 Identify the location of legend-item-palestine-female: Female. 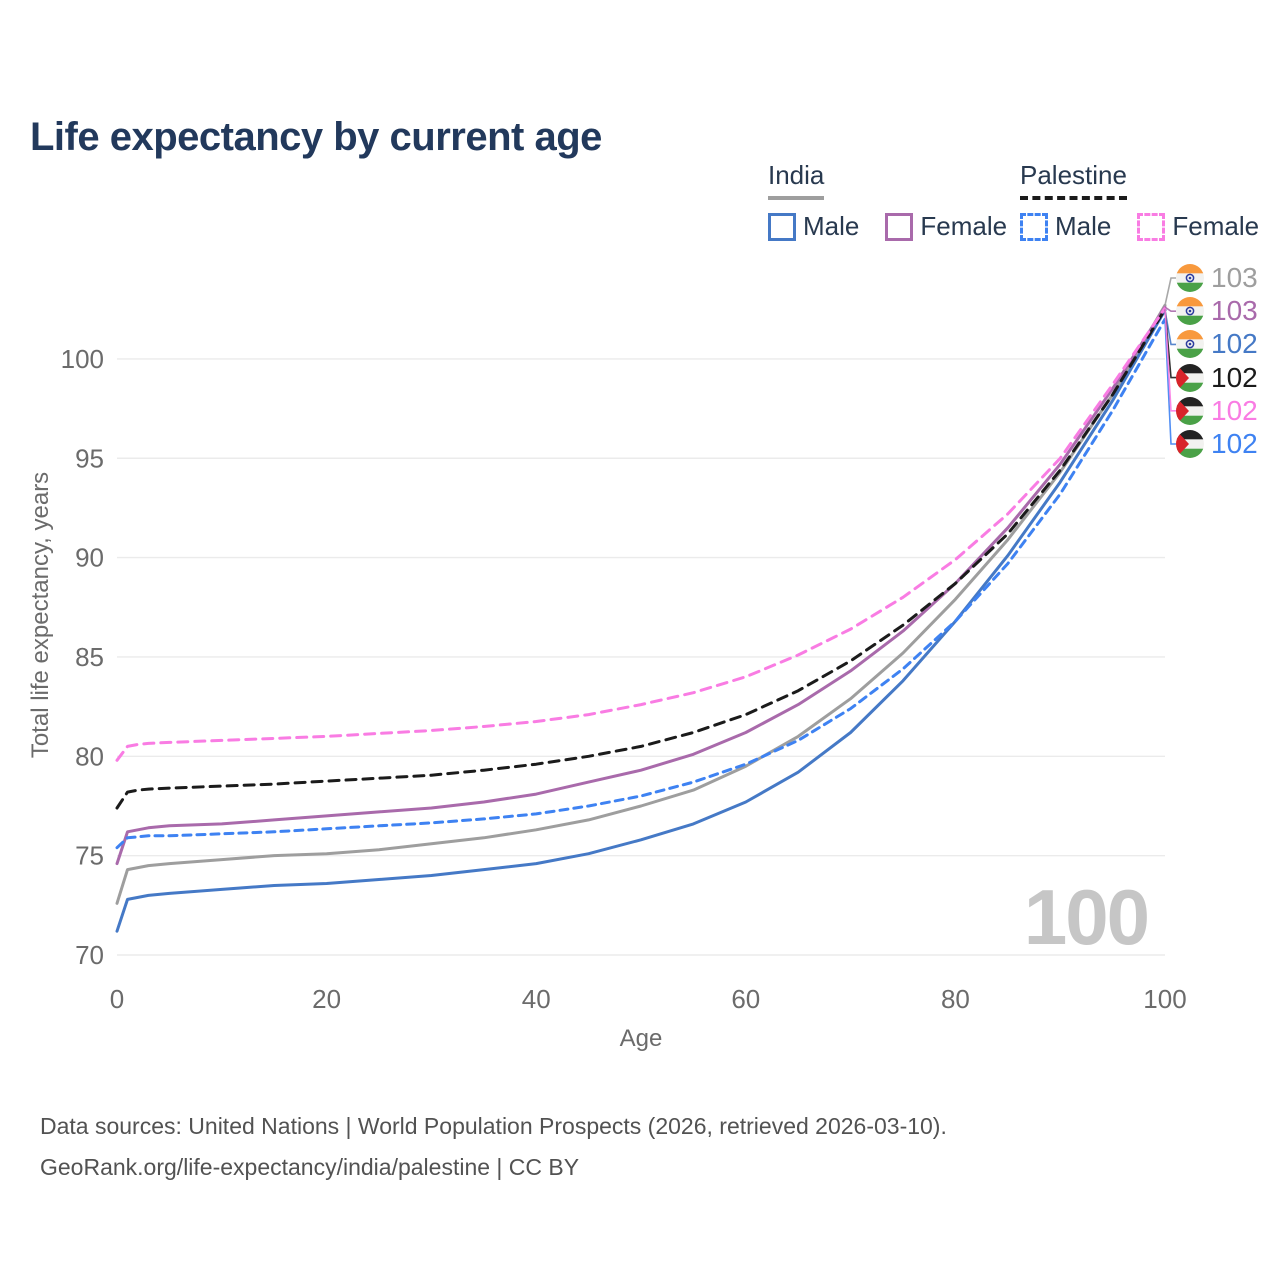
(1198, 226).